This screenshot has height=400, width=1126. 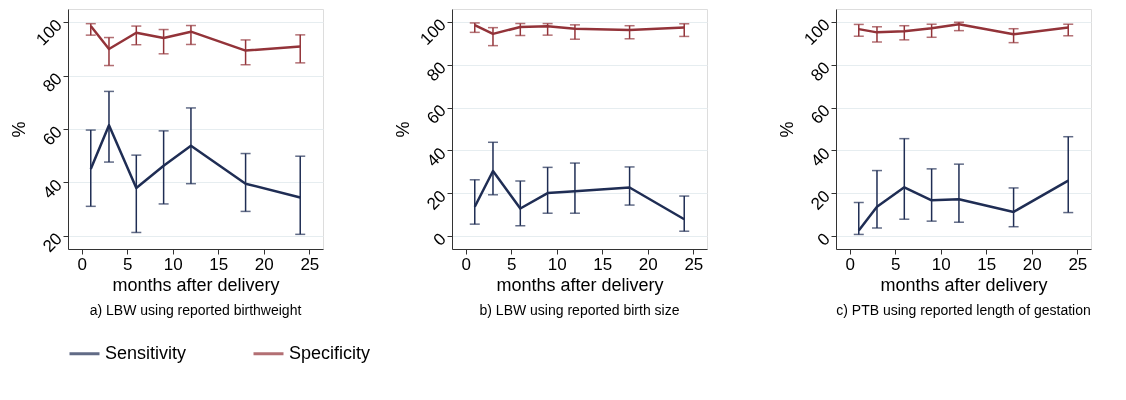 I want to click on text: a) LBW using reported birthweight, so click(x=195, y=310).